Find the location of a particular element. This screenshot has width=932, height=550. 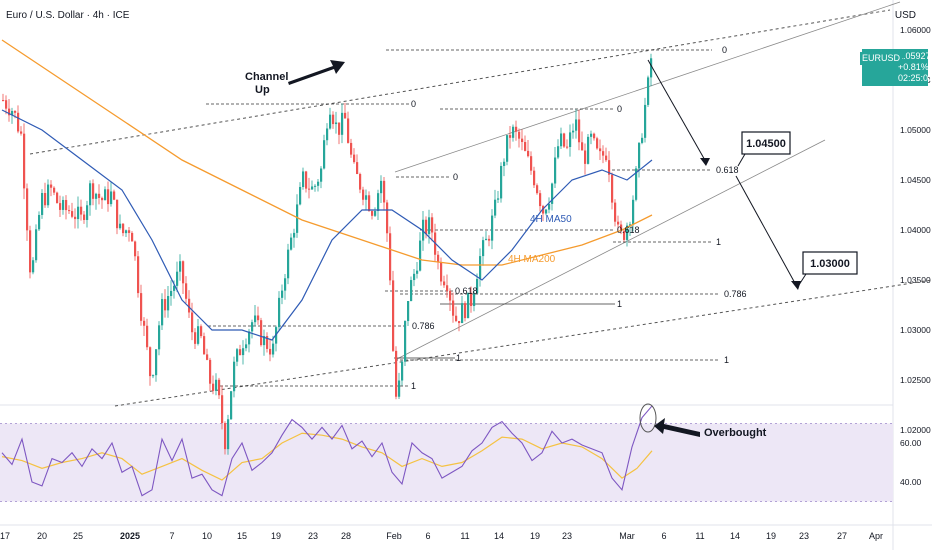

channel-label-2: Up is located at coordinates (262, 90).